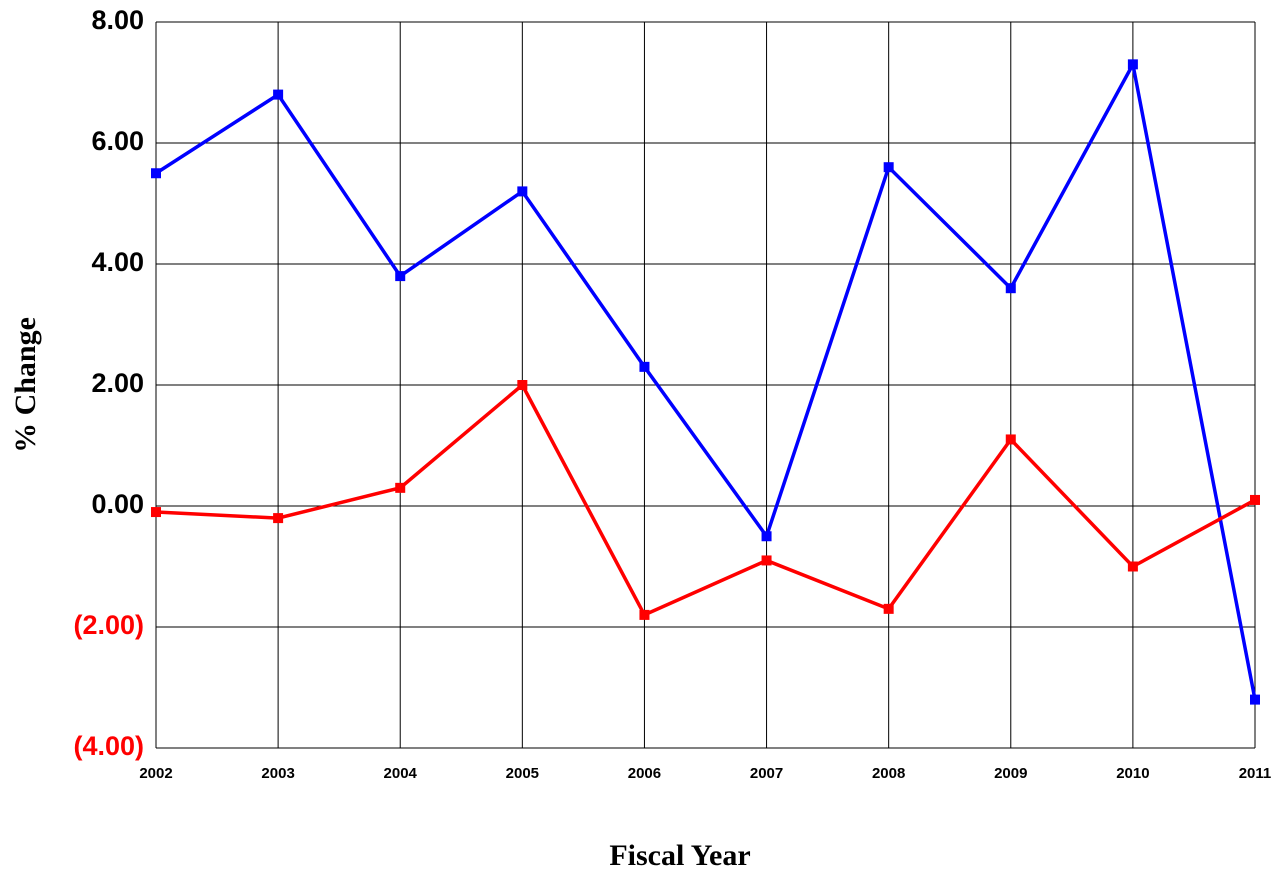  I want to click on x-tick-label: 2006, so click(644, 773).